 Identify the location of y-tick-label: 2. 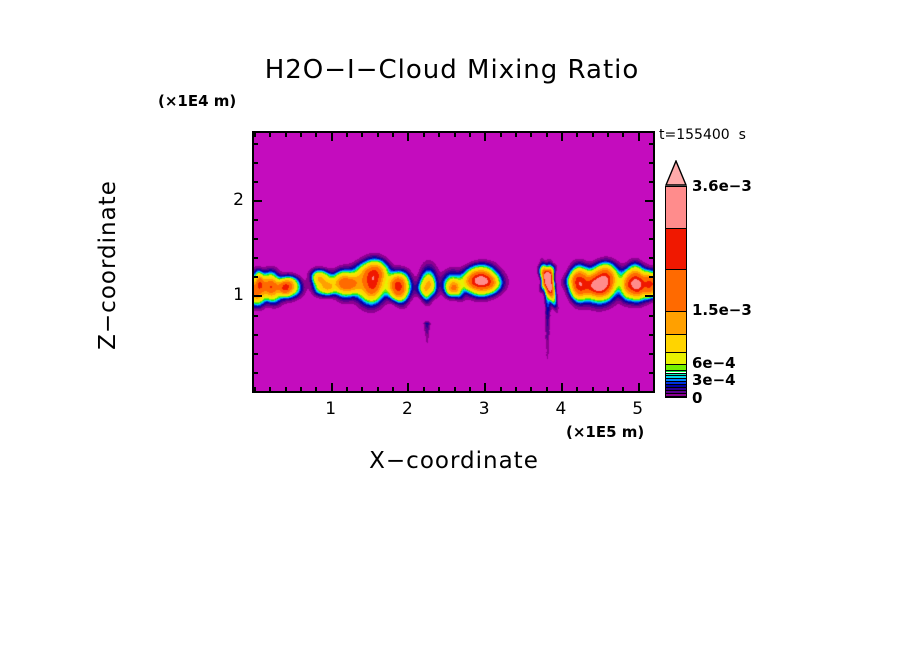
(238, 199).